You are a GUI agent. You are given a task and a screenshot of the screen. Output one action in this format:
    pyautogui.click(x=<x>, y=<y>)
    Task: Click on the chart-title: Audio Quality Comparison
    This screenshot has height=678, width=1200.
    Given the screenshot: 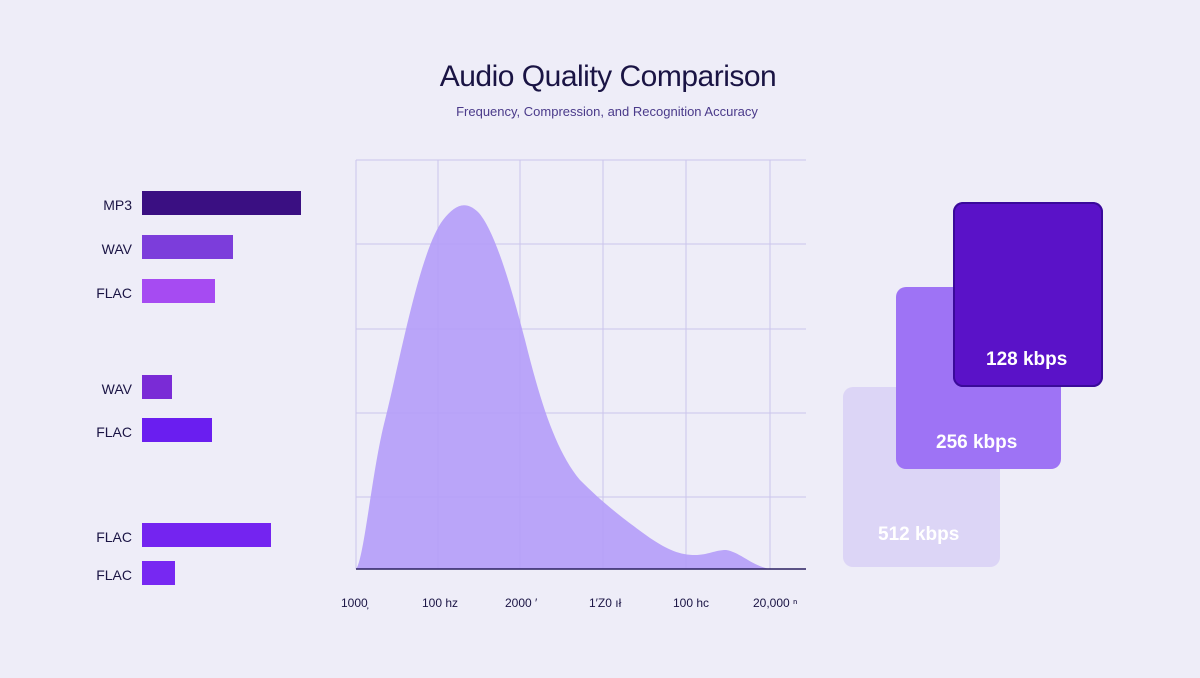 What is the action you would take?
    pyautogui.click(x=608, y=76)
    